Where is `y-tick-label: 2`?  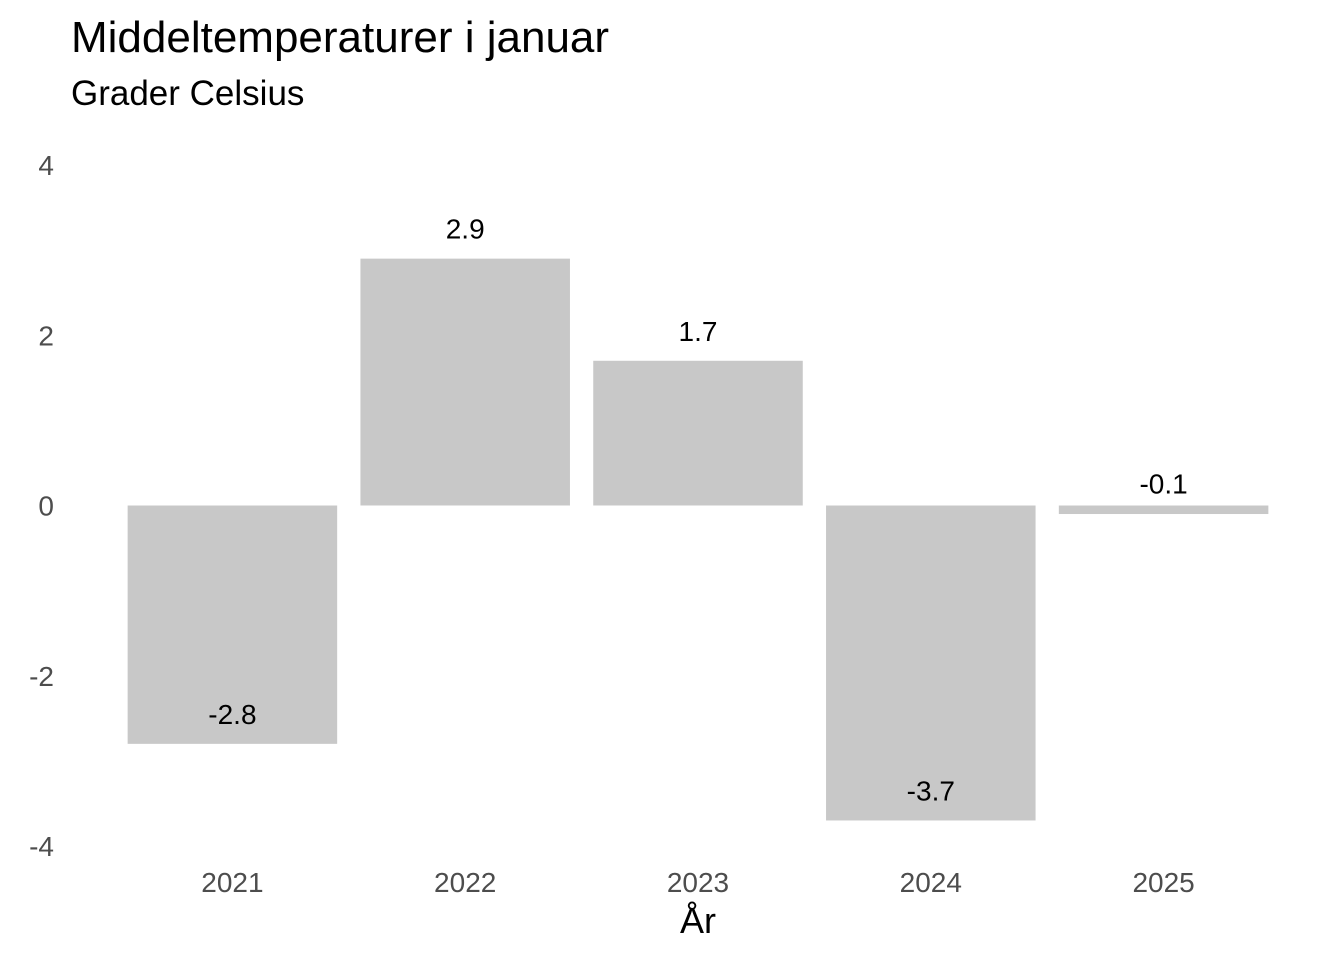
y-tick-label: 2 is located at coordinates (46, 335).